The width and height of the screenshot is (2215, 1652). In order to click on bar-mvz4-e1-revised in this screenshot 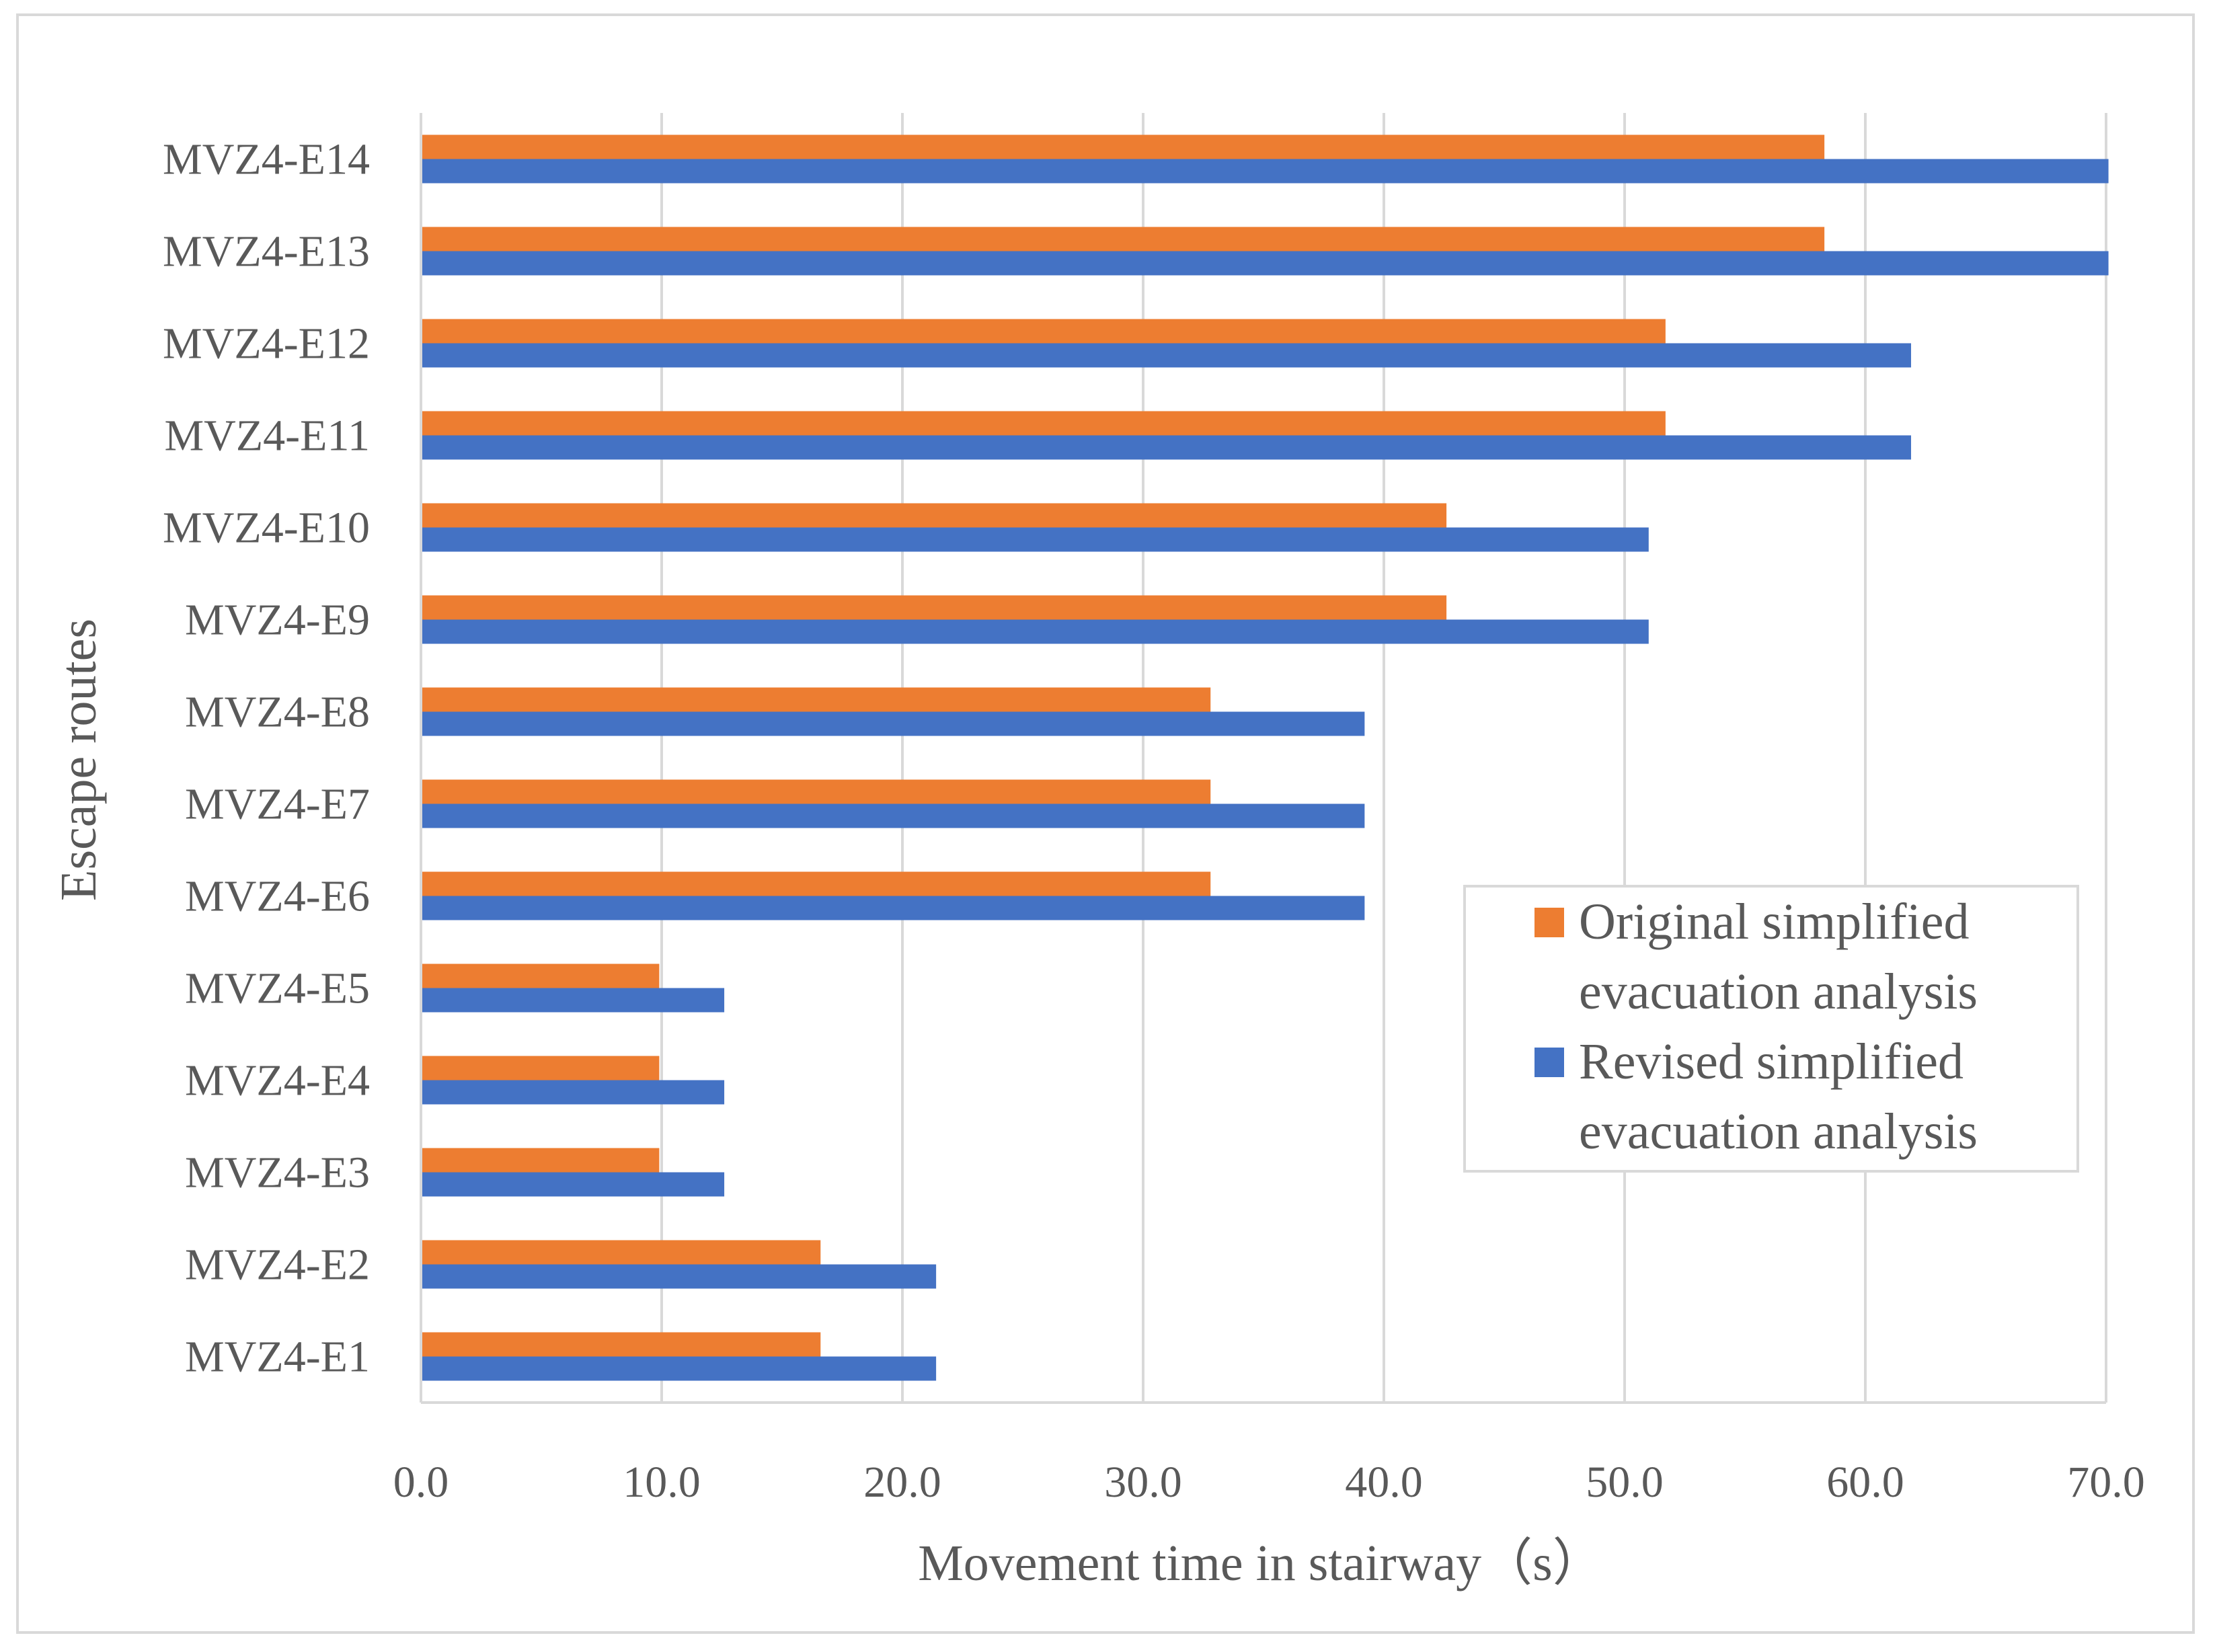, I will do `click(679, 1368)`.